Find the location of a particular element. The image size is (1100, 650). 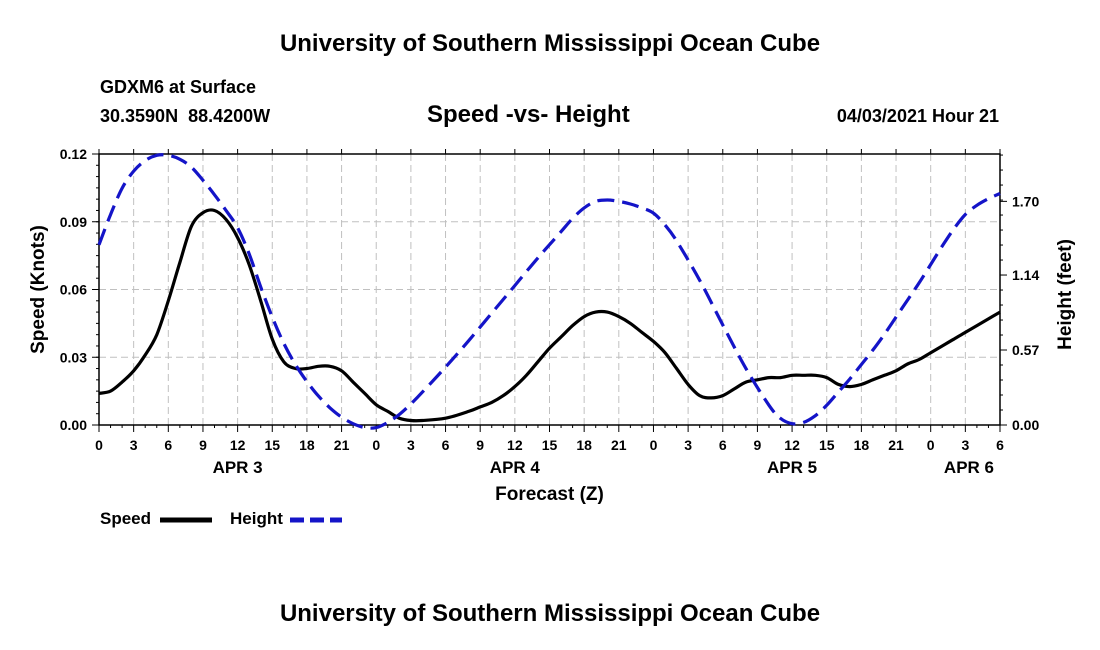

legend-speed-swatch is located at coordinates (186, 520).